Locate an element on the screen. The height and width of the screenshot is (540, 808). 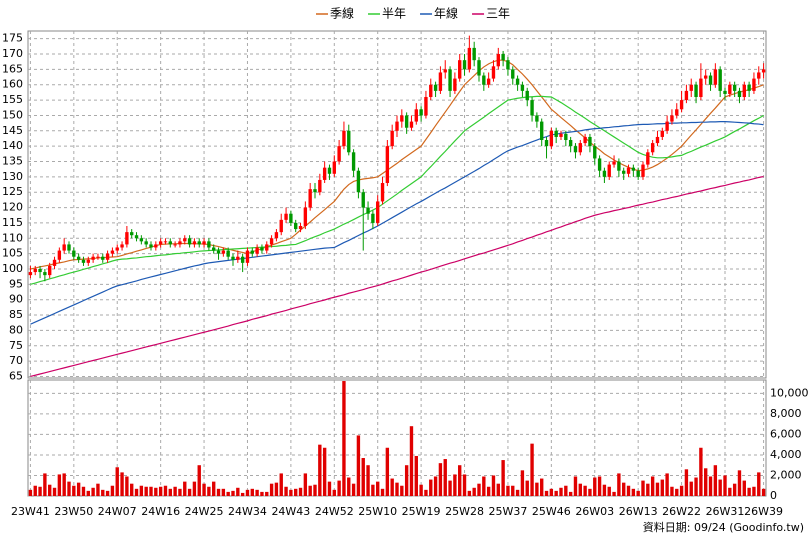
y-tick-label: 140 is located at coordinates (12, 145).